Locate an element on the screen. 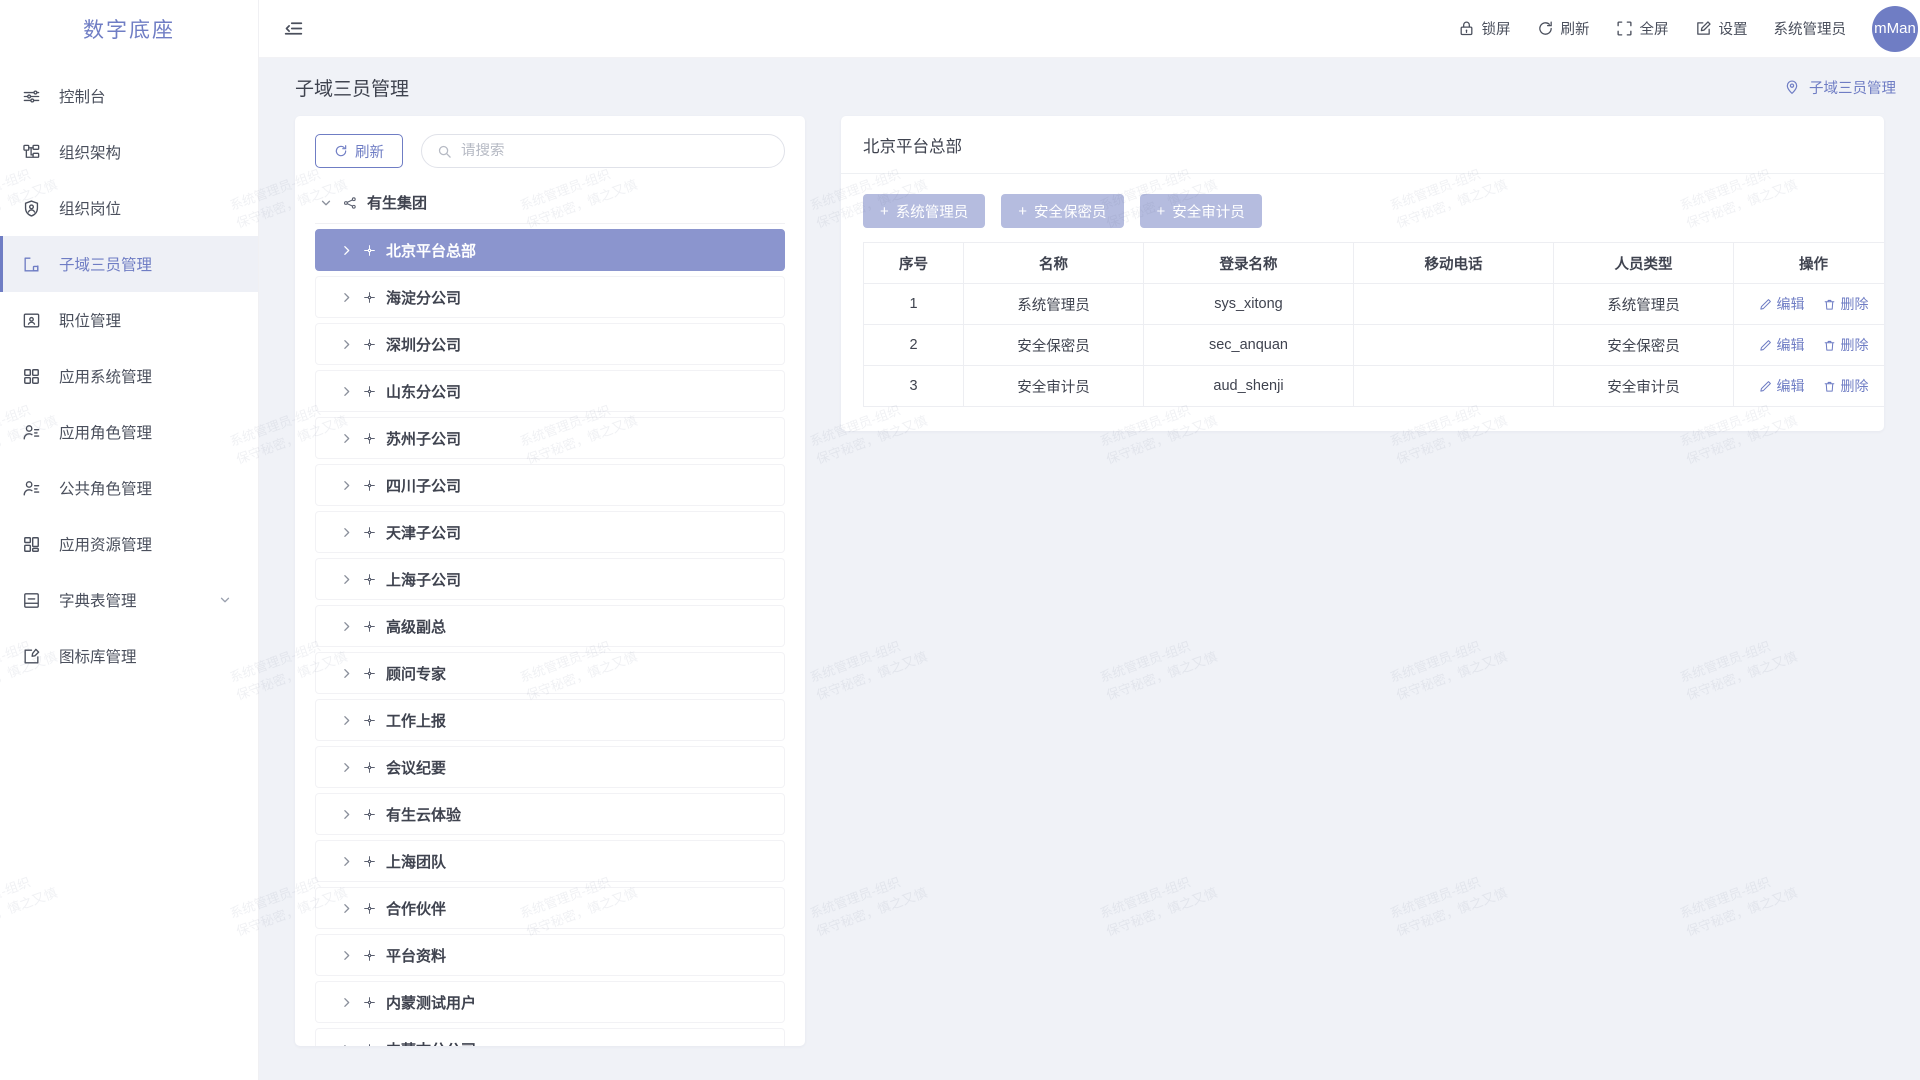 The image size is (1920, 1080). tree-node: 山东分公司 is located at coordinates (550, 391).